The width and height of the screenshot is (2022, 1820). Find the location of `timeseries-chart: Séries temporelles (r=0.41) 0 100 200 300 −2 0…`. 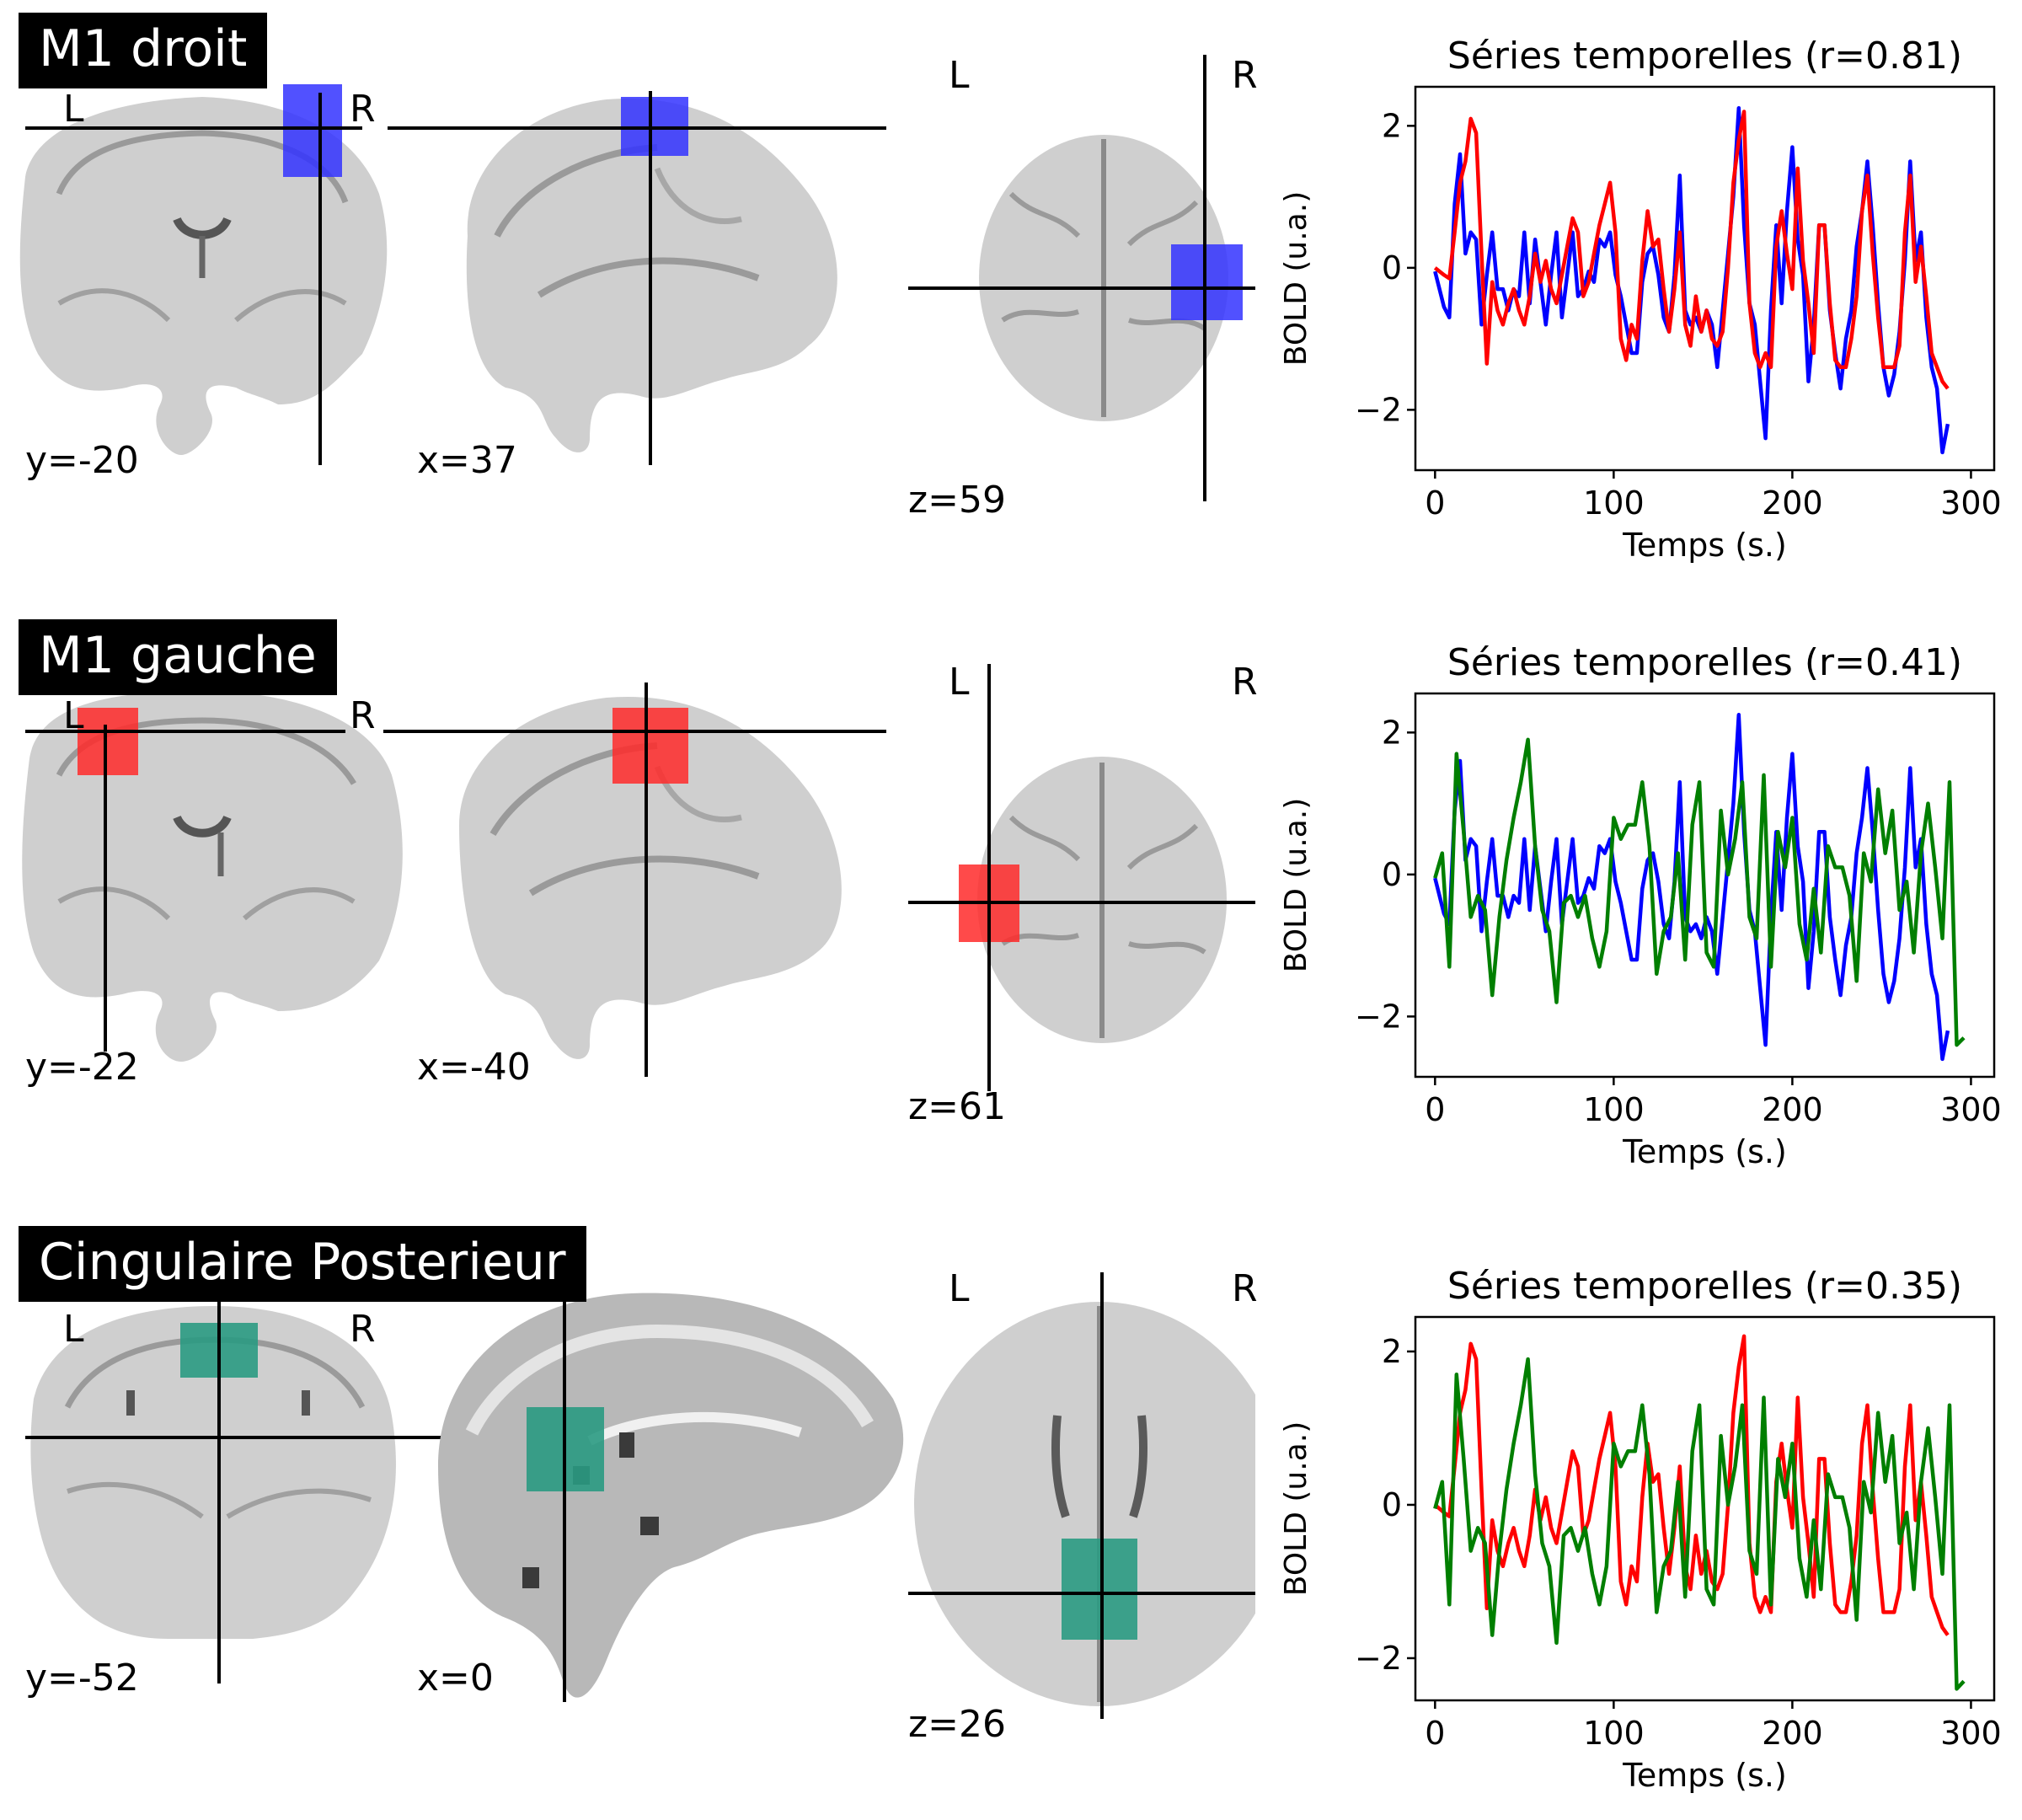

timeseries-chart: Séries temporelles (r=0.41) 0 100 200 300 −2 0… is located at coordinates (1640, 905).